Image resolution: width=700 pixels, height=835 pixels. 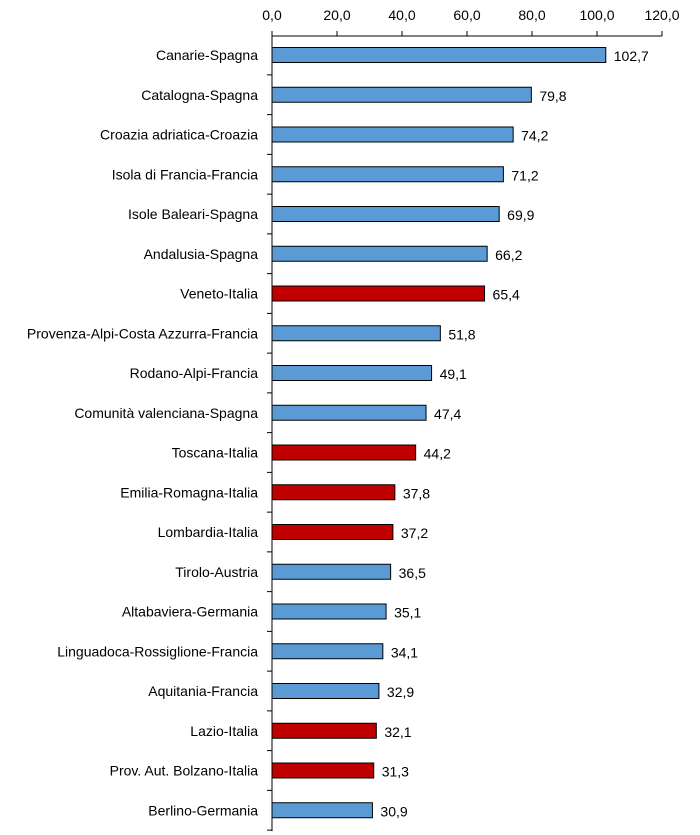 I want to click on x-tick-label: 40,0, so click(x=401, y=15).